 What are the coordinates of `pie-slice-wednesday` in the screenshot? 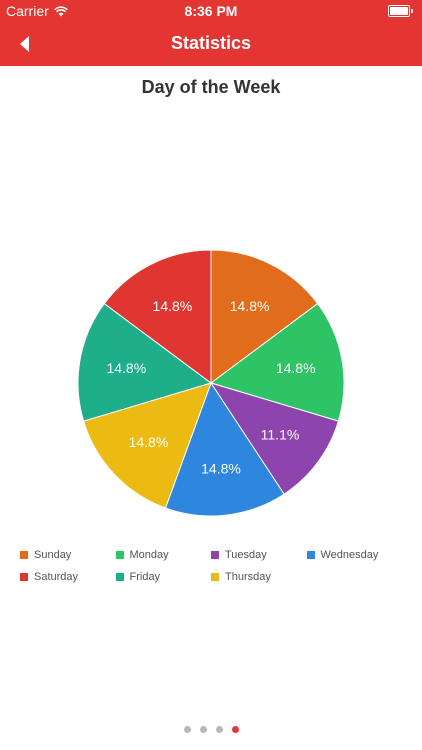 It's located at (224, 449).